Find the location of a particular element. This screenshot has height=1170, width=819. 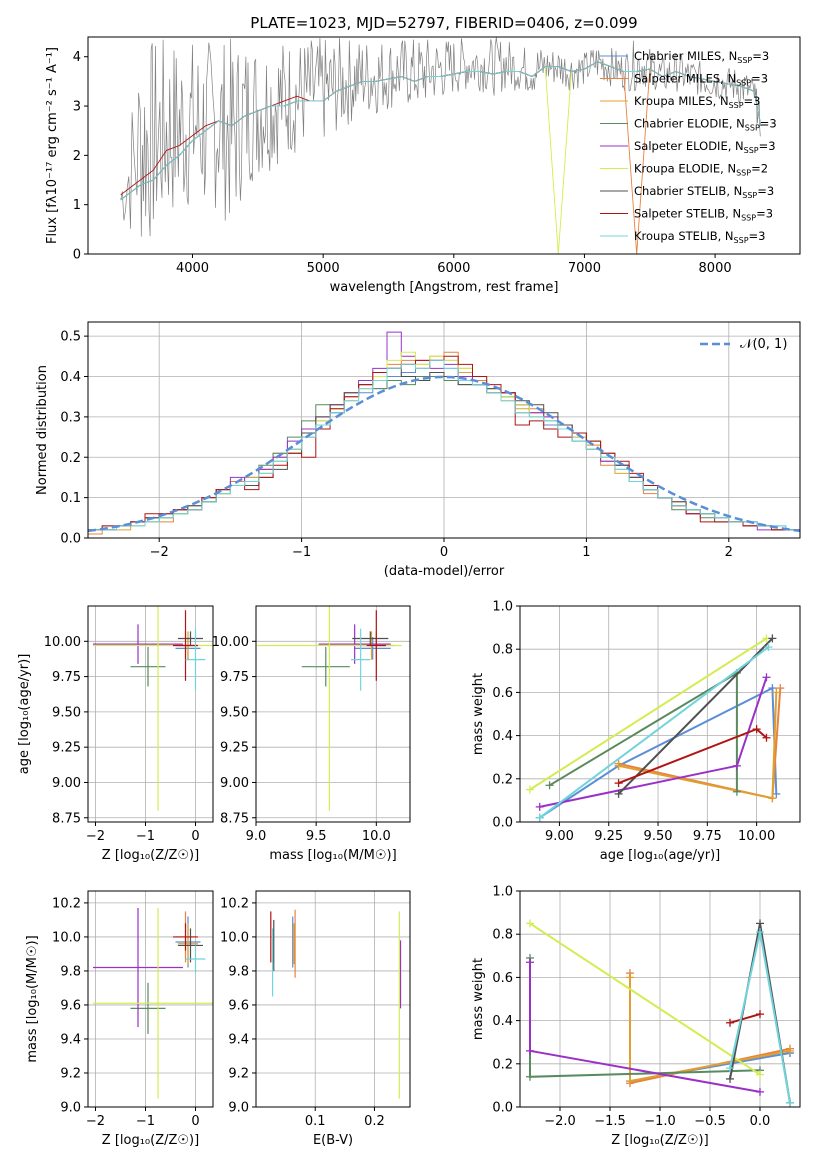

x-tick-label: 10.00 is located at coordinates (756, 836).